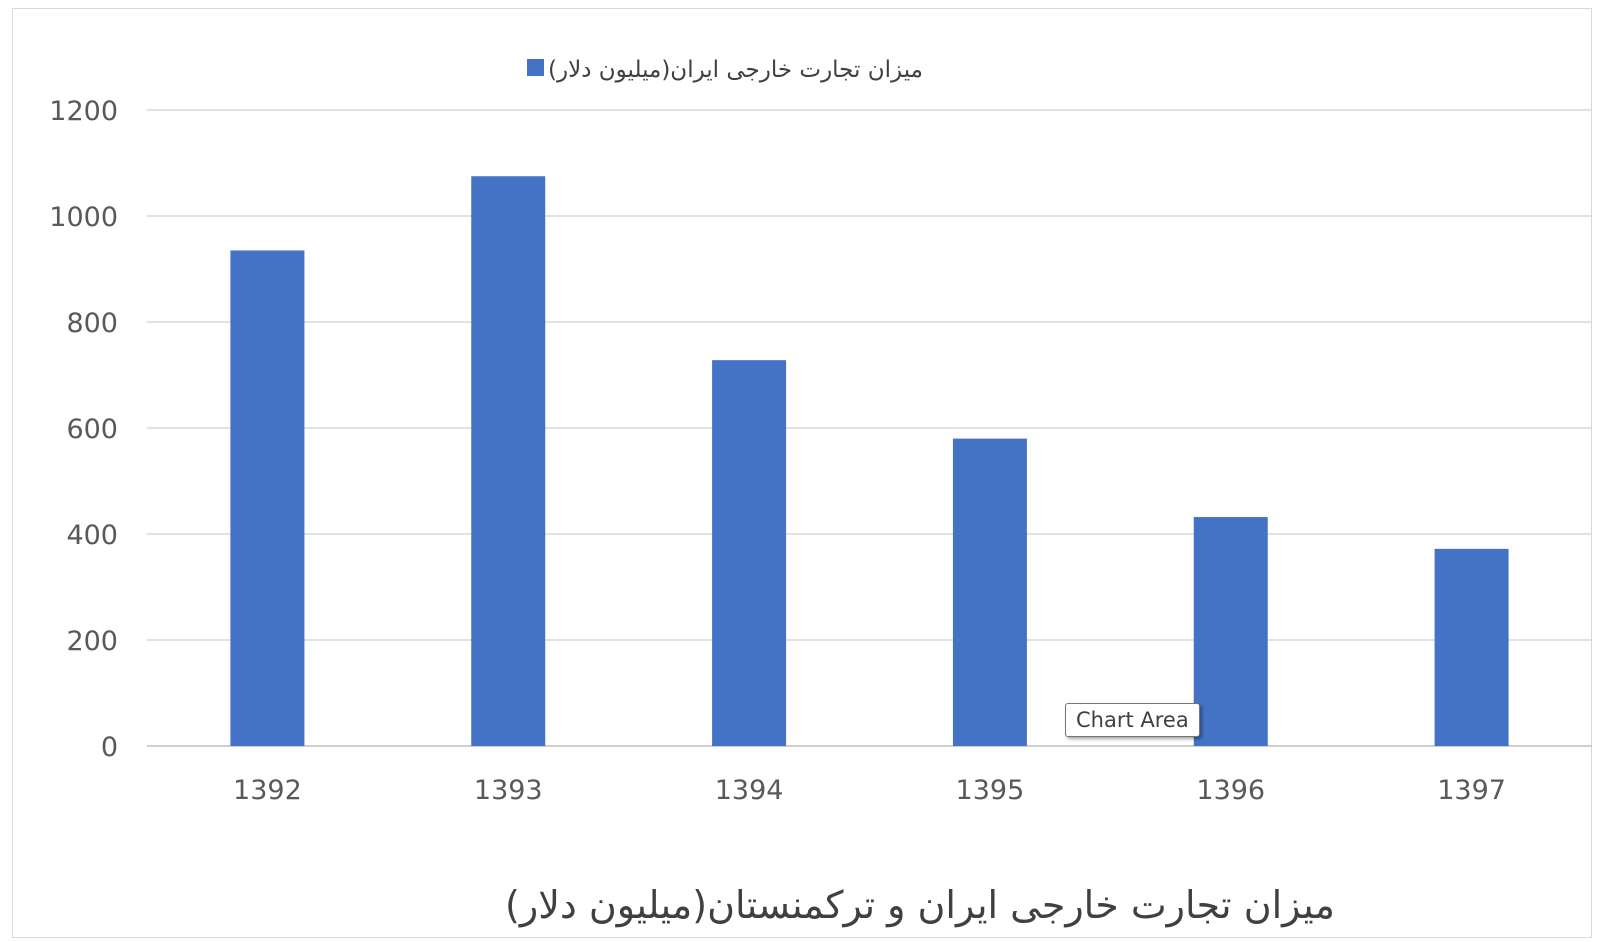 The image size is (1608, 942). Describe the element at coordinates (749, 790) in the screenshot. I see `x-tick-label: 1394` at that location.